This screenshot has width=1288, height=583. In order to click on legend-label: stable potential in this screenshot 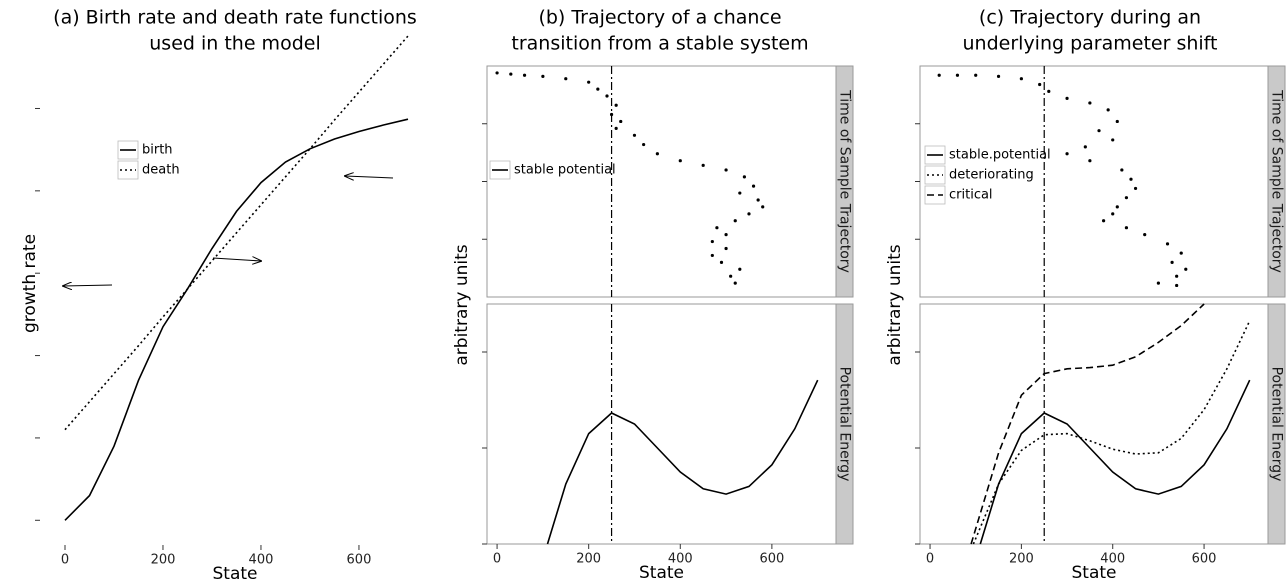, I will do `click(565, 170)`.